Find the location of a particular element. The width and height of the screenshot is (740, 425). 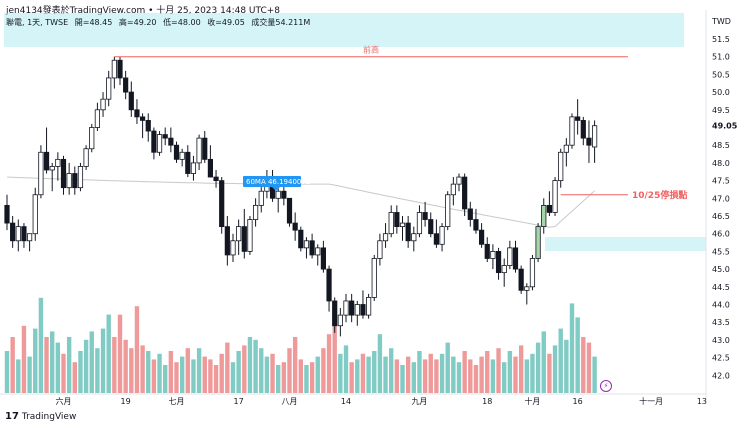

last-price-box is located at coordinates (723, 125).